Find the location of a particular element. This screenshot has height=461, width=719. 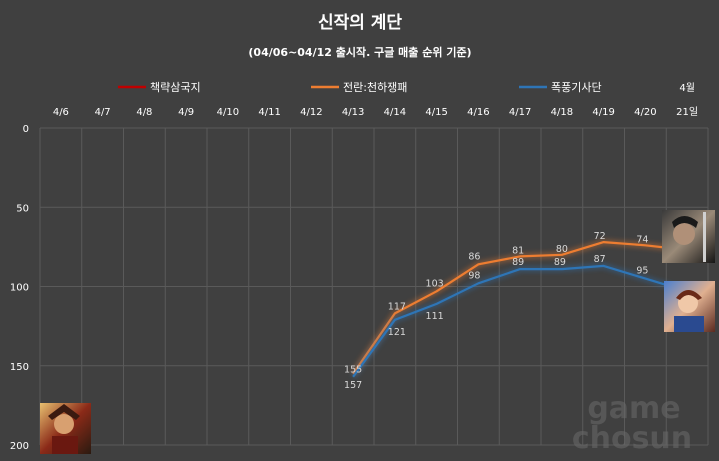

x-tick-label: 4/11 is located at coordinates (269, 112).